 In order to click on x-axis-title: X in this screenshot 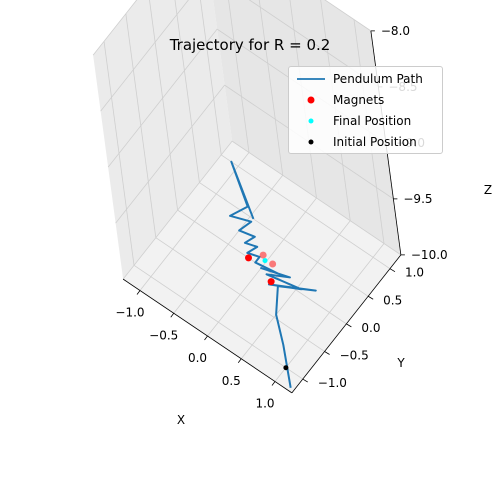, I will do `click(181, 420)`.